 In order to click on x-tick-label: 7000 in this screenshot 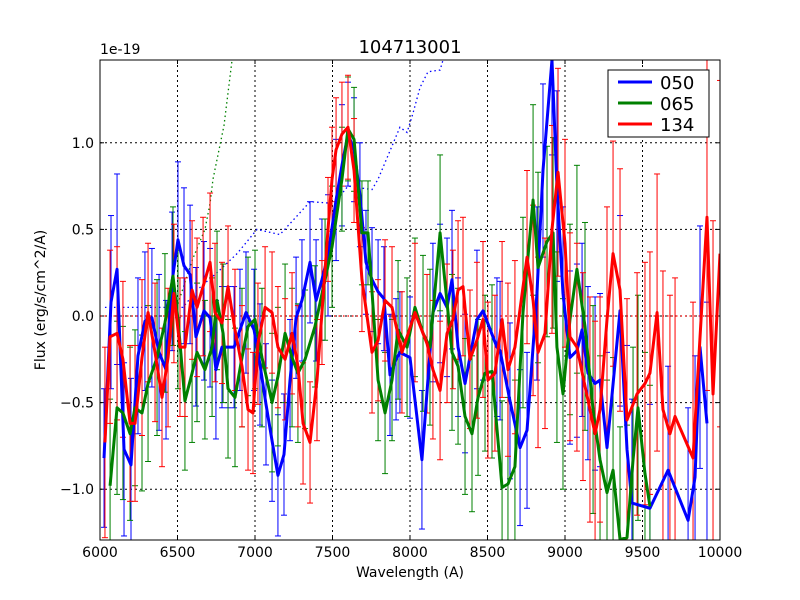, I will do `click(255, 553)`.